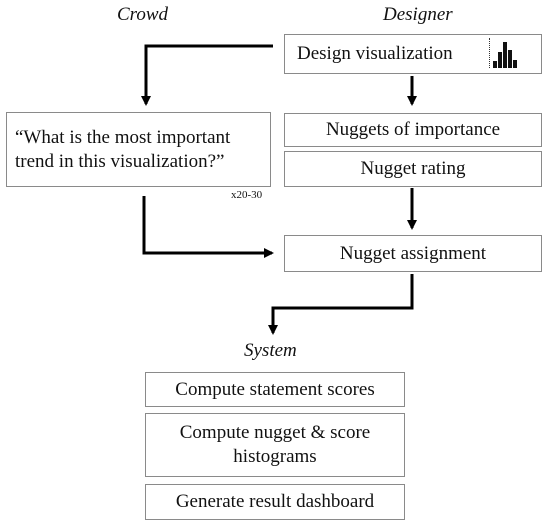  I want to click on compute-histograms-line2: histograms, so click(275, 456).